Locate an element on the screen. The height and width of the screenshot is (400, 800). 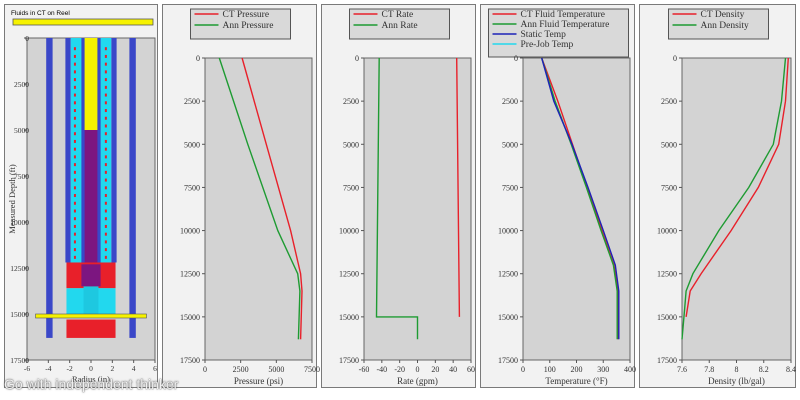
ct-bottom-purple is located at coordinates (91, 275).